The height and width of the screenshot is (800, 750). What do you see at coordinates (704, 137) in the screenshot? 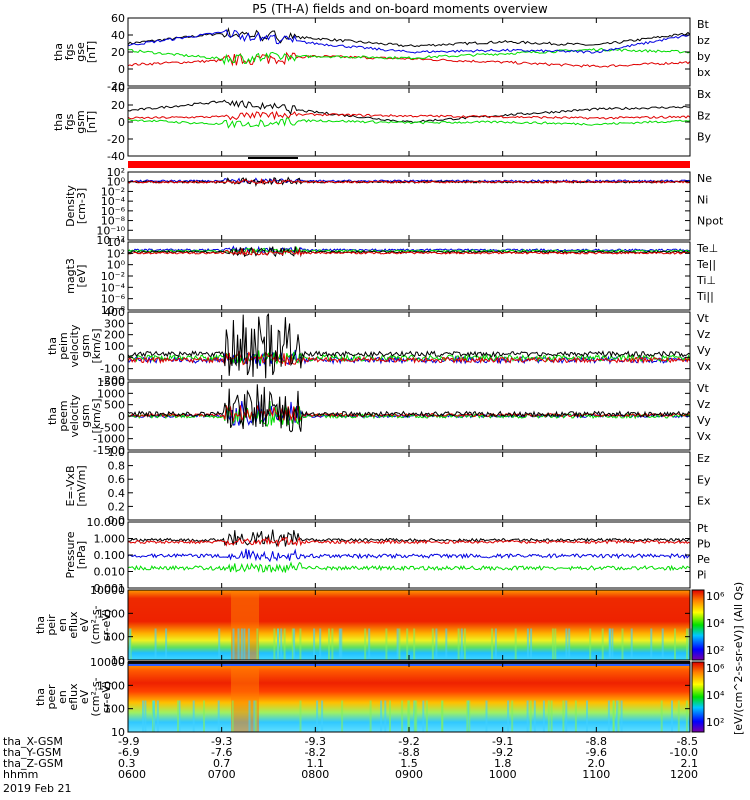
I see `legend-By: By` at bounding box center [704, 137].